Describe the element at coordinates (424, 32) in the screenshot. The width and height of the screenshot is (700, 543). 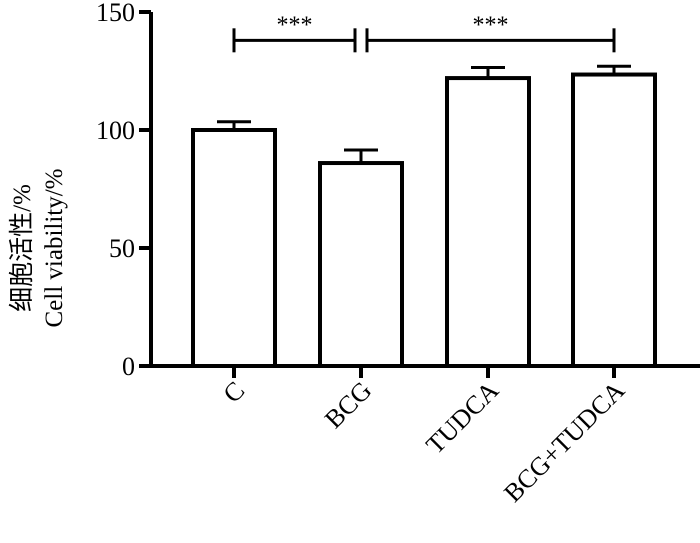
I see `significance-brackets: *** ***` at that location.